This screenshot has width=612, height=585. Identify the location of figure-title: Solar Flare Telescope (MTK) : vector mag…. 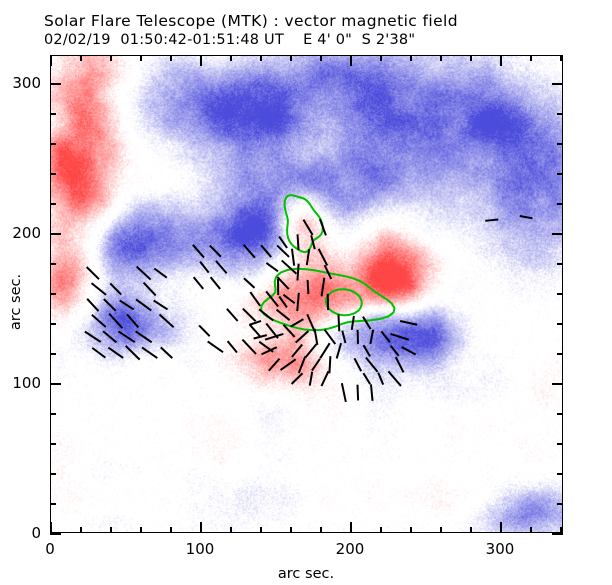
(251, 21).